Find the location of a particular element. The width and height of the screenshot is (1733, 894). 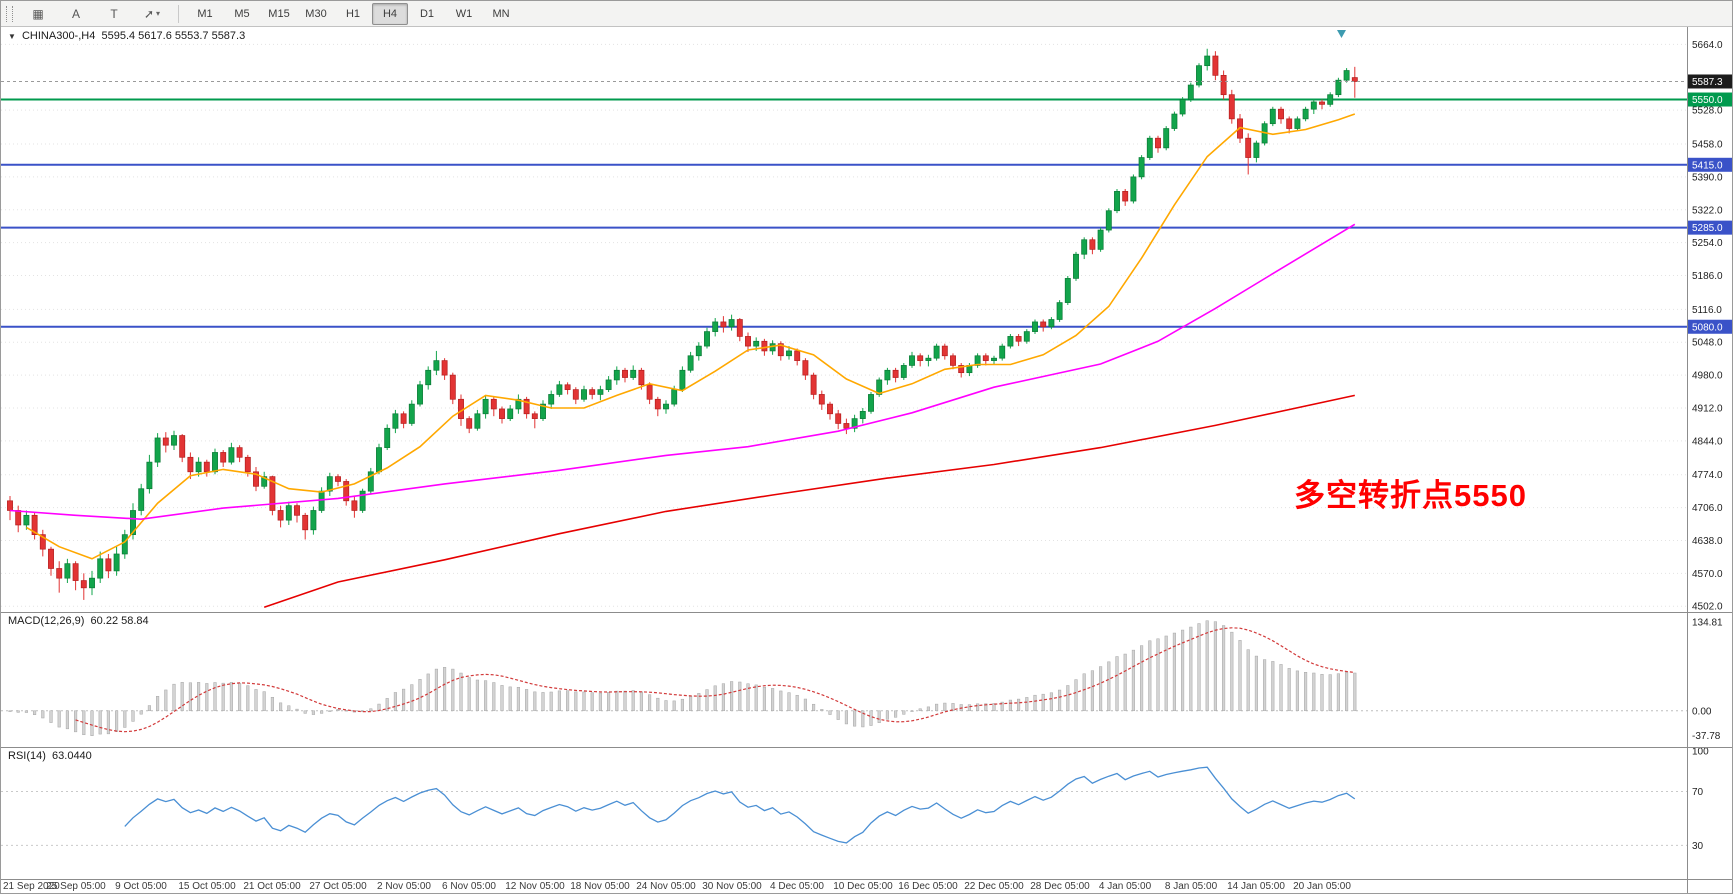

chart-shift-marker is located at coordinates (1341, 34).